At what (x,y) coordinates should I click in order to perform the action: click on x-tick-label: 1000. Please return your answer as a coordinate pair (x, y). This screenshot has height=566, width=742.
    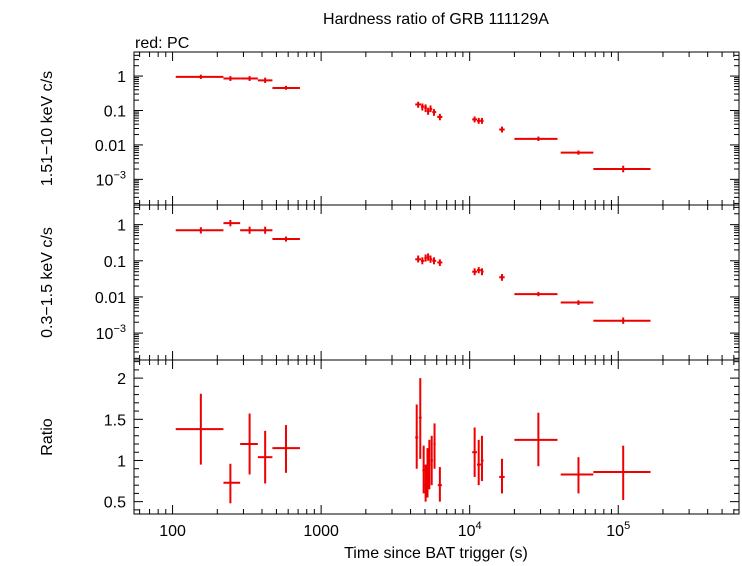
    Looking at the image, I should click on (321, 531).